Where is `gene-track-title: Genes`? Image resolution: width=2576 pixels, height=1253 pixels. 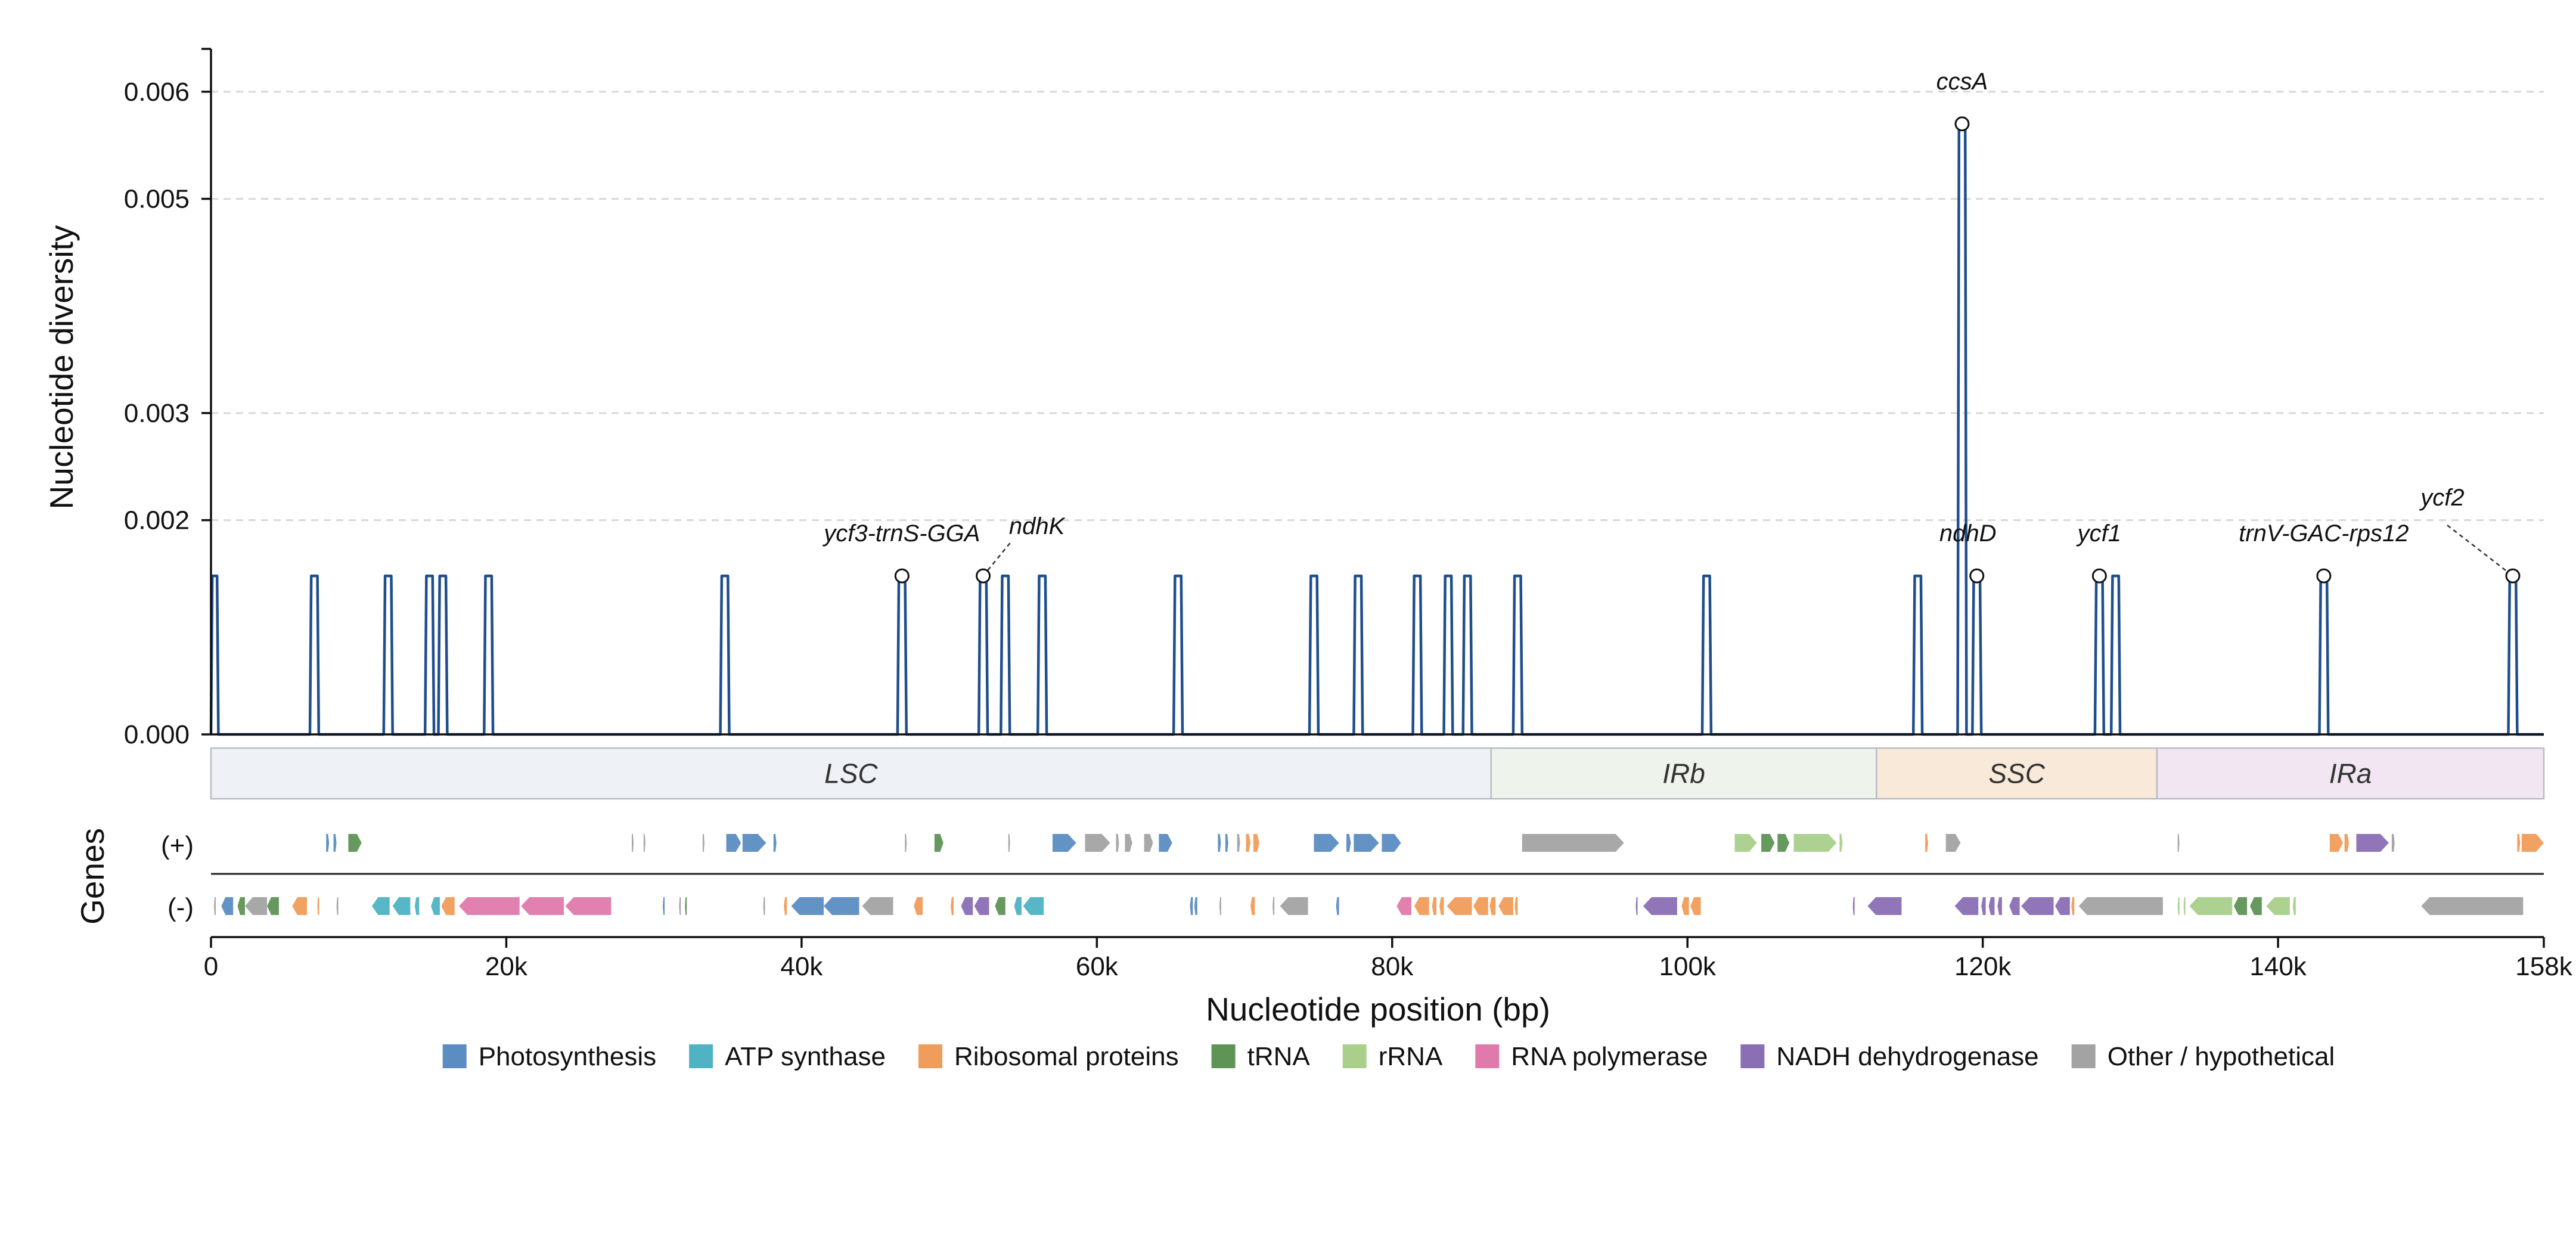 gene-track-title: Genes is located at coordinates (93, 876).